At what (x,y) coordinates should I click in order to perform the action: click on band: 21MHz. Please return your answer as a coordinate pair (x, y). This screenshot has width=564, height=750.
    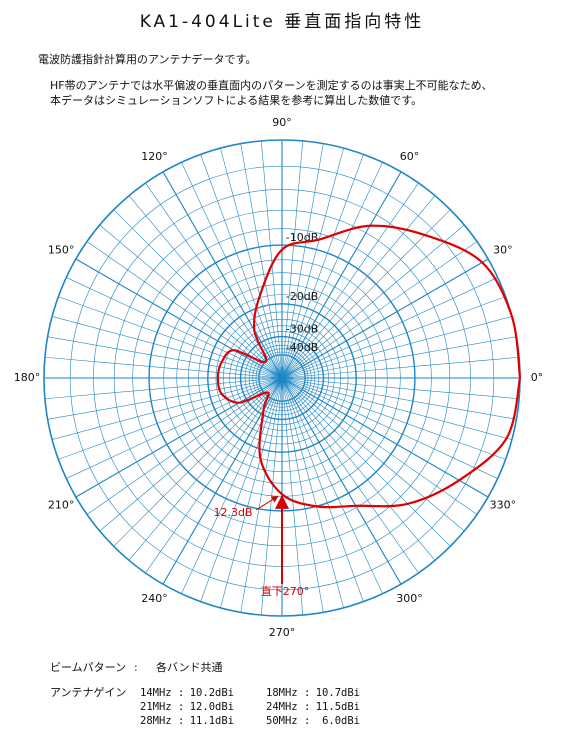
    Looking at the image, I should click on (156, 707).